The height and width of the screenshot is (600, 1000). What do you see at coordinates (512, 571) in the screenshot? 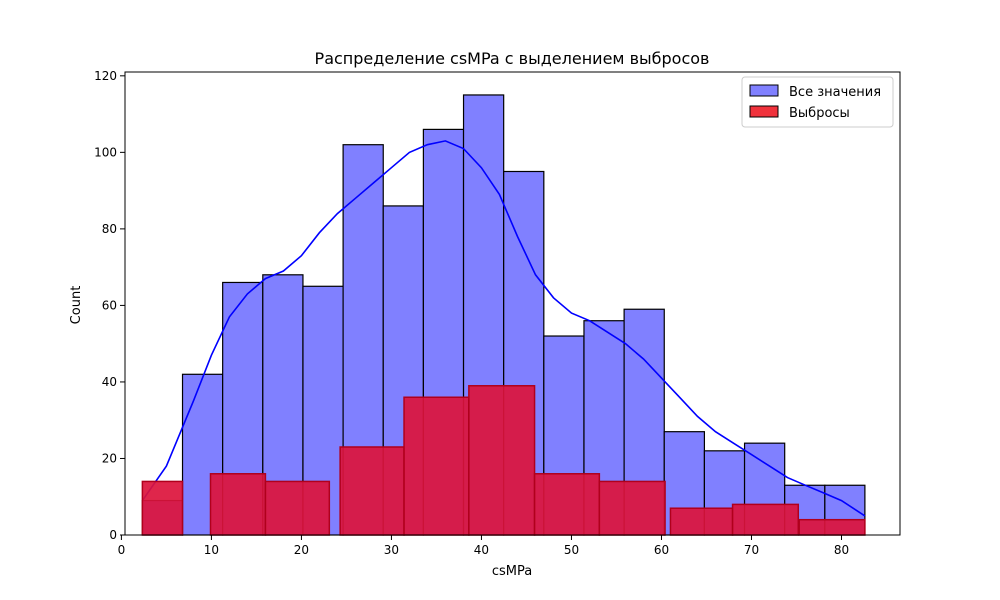
I see `x-axis-label: csMPa` at bounding box center [512, 571].